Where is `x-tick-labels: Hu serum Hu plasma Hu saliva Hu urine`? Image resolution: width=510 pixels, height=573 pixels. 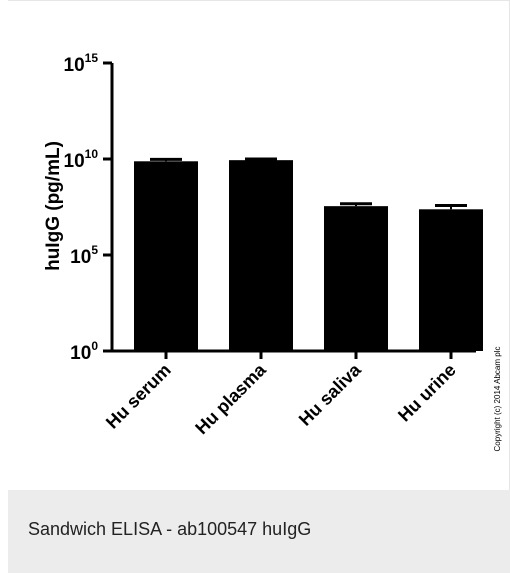 x-tick-labels: Hu serum Hu plasma Hu saliva Hu urine is located at coordinates (281, 398).